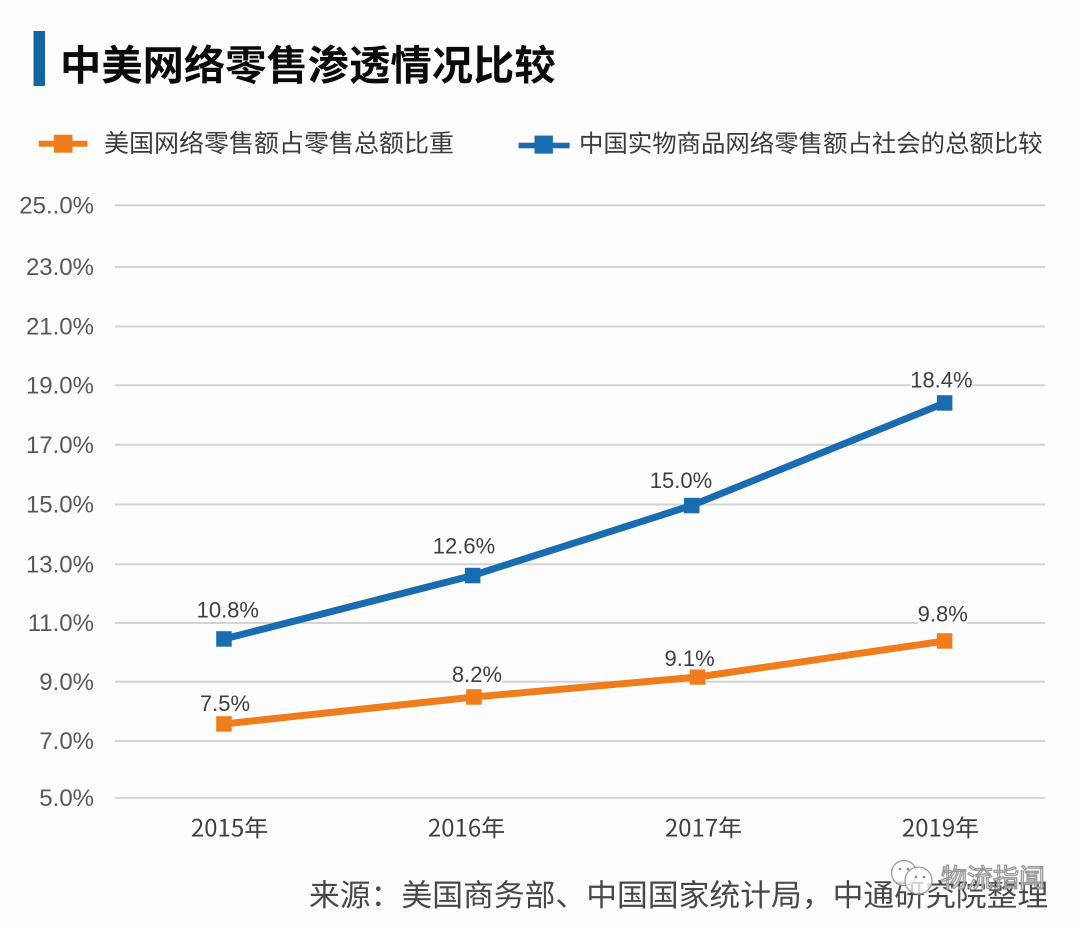 The image size is (1080, 930). What do you see at coordinates (225, 703) in the screenshot?
I see `svg-text: 7.5%` at bounding box center [225, 703].